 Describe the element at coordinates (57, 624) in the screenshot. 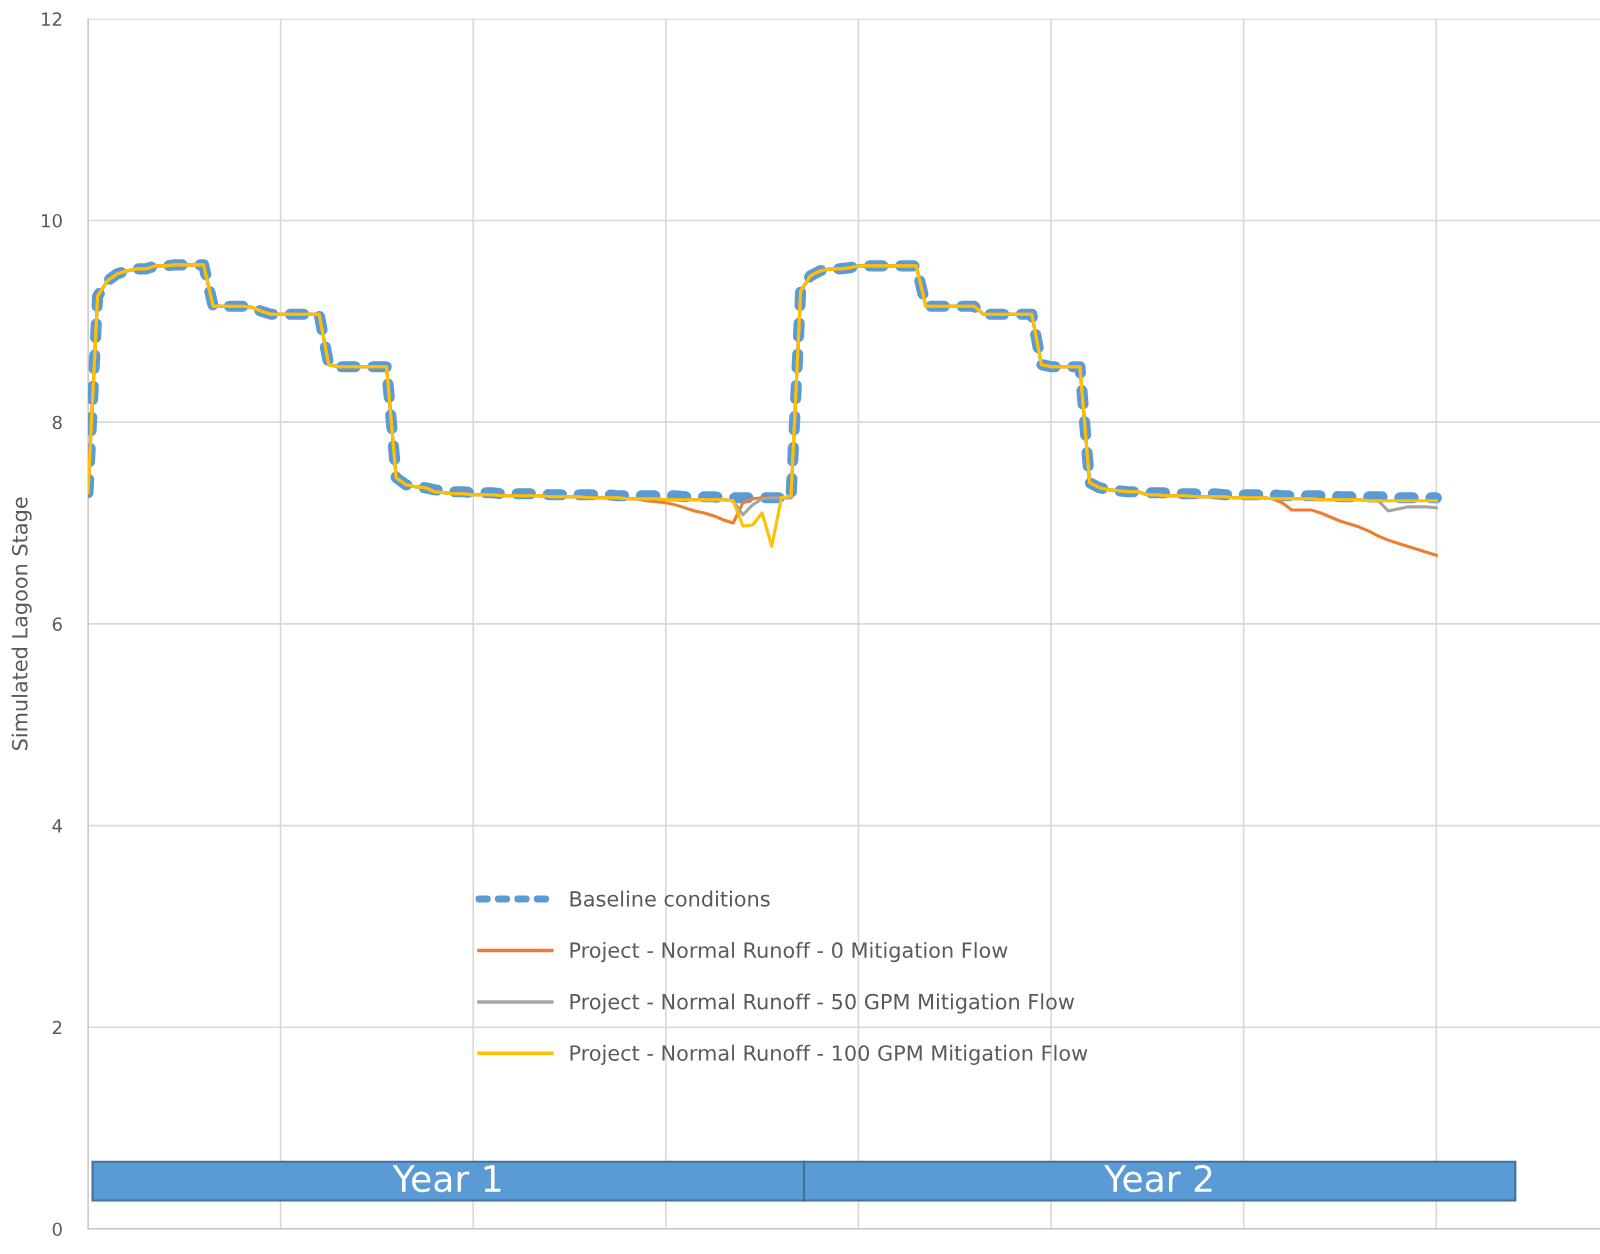

I see `y-tick-label: 6` at that location.